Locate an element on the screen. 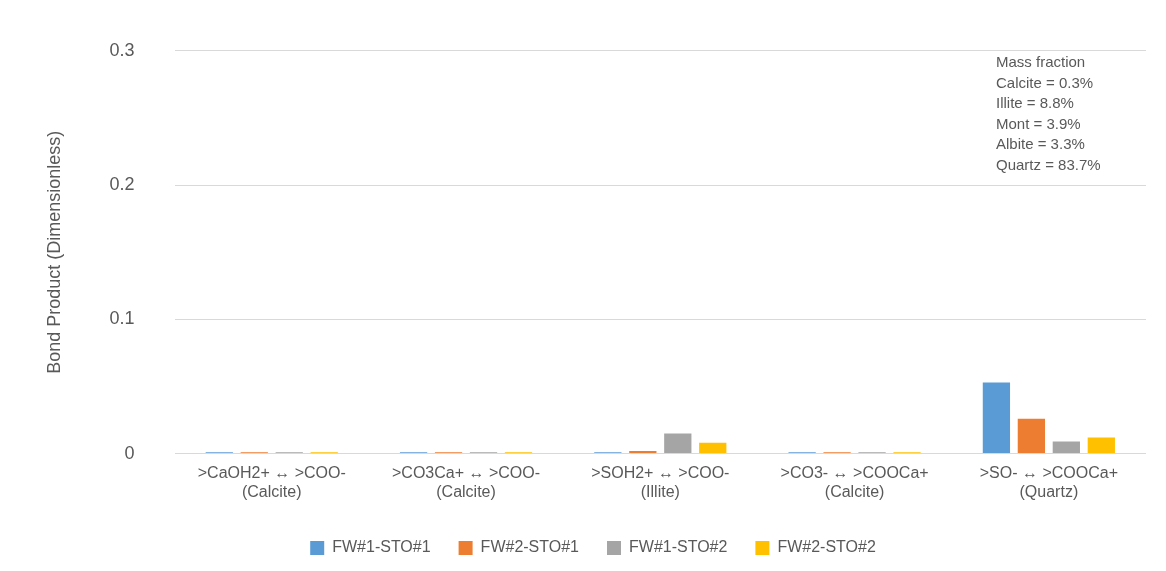 The width and height of the screenshot is (1166, 571). x-tick-label: >CO3- ↔ >COOCa+ (Calcite) is located at coordinates (854, 481).